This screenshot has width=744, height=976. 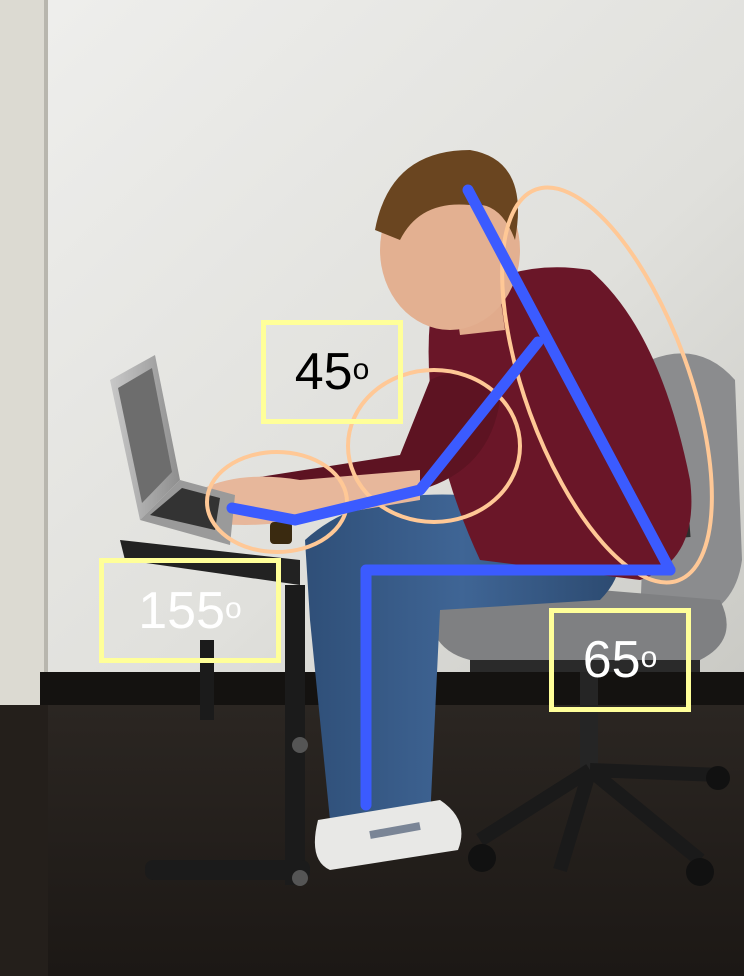 What do you see at coordinates (24, 360) in the screenshot?
I see `door-frame` at bounding box center [24, 360].